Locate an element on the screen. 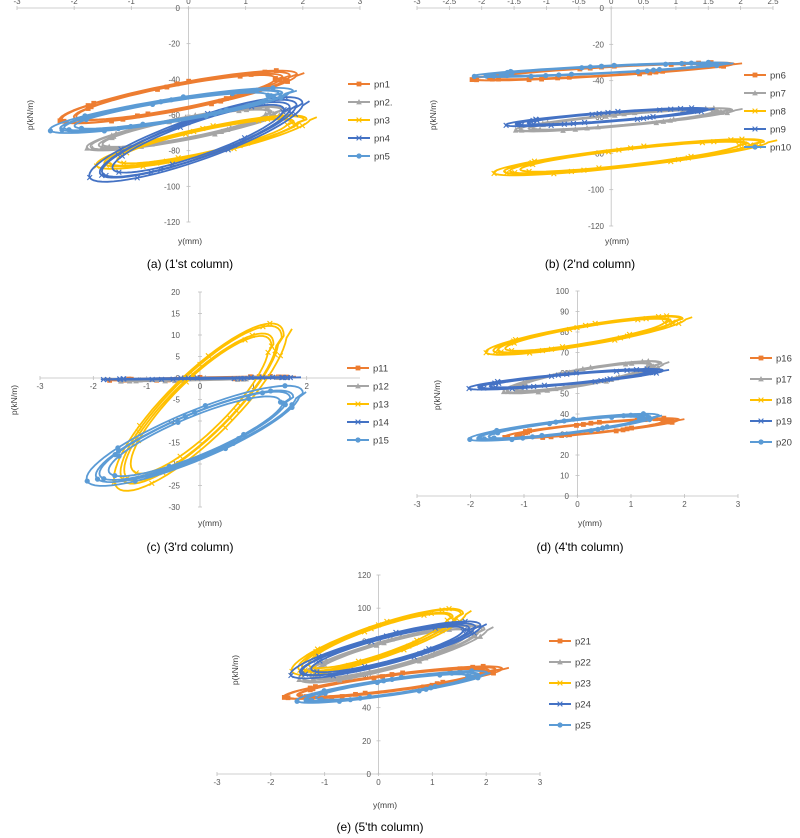 The image size is (800, 838). y-tick-label: 20 is located at coordinates (175, 292).